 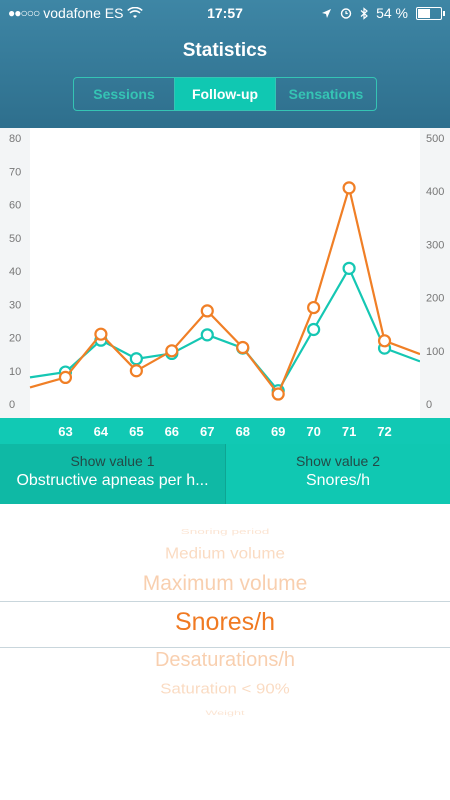 I want to click on y-right-tick-label: 200, so click(x=435, y=299).